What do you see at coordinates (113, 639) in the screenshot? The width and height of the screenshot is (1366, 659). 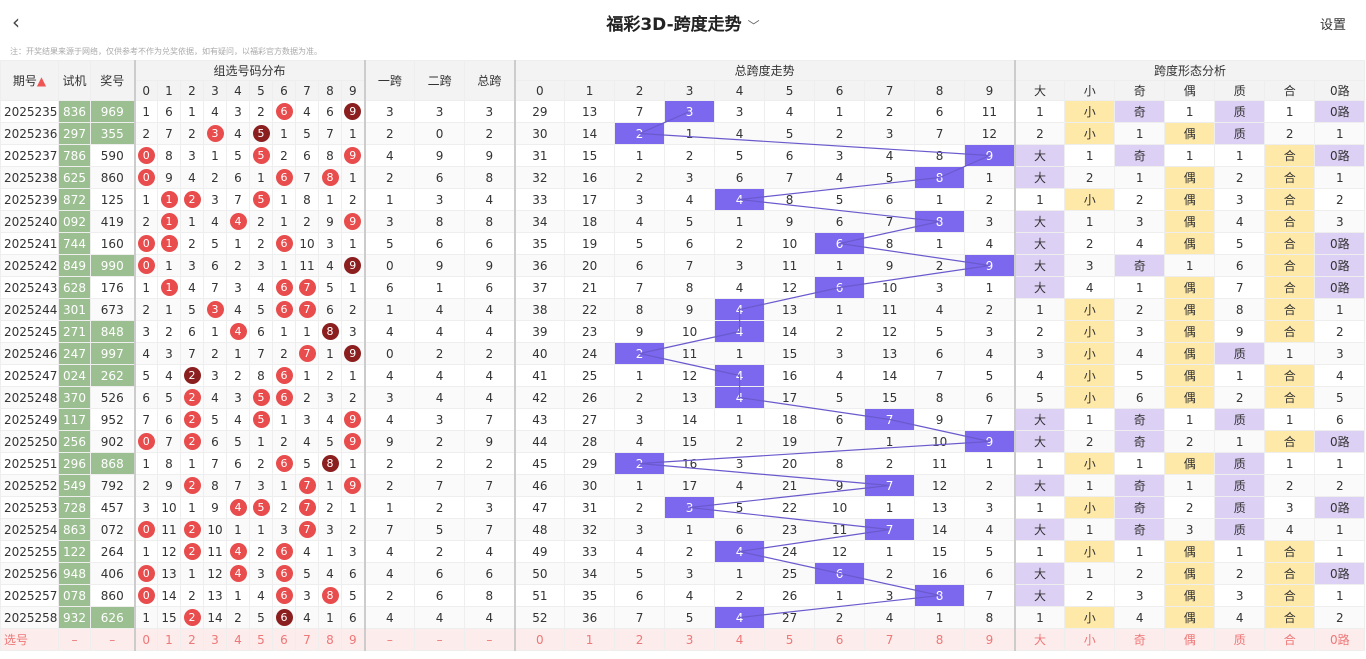 I see `select-lottery: –` at bounding box center [113, 639].